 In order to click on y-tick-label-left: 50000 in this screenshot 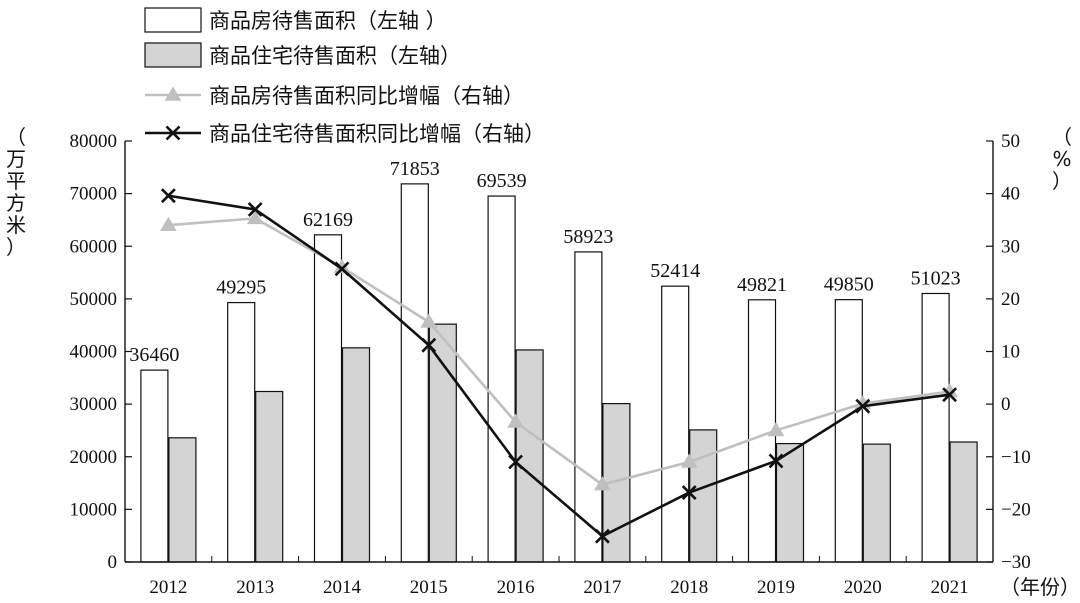, I will do `click(94, 299)`.